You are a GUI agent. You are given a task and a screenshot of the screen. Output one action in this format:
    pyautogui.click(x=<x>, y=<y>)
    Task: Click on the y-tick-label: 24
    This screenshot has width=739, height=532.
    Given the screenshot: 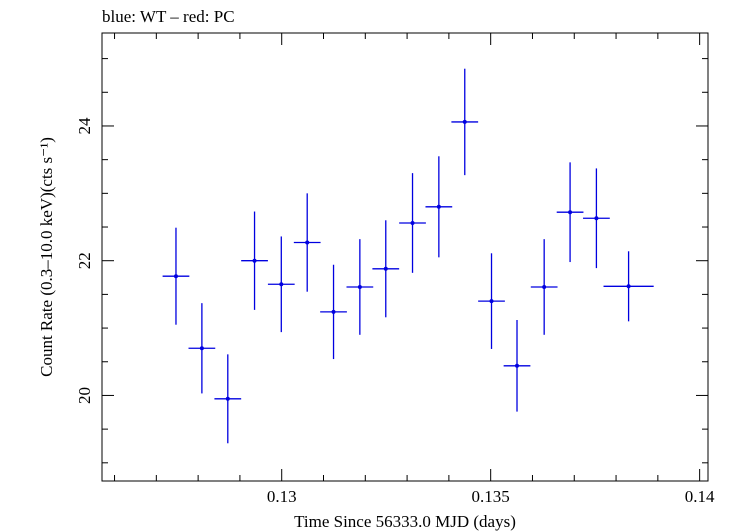 What is the action you would take?
    pyautogui.click(x=84, y=125)
    